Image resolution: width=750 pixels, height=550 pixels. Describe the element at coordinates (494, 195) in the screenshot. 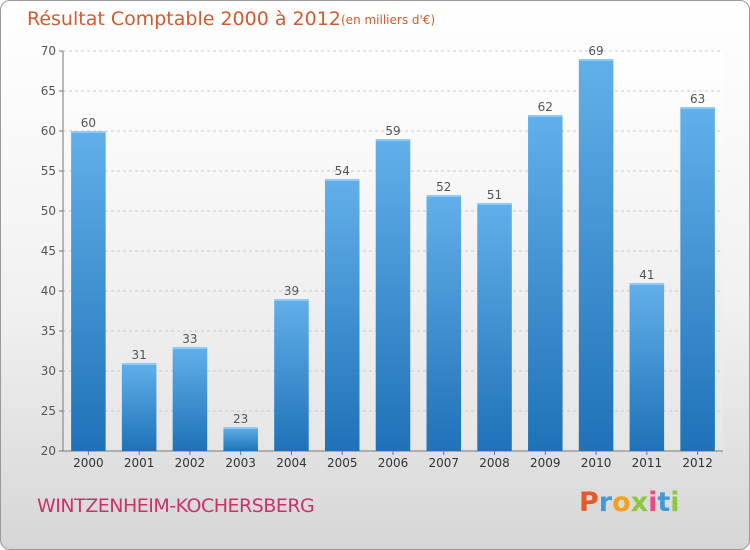

I see `value-label: 51` at that location.